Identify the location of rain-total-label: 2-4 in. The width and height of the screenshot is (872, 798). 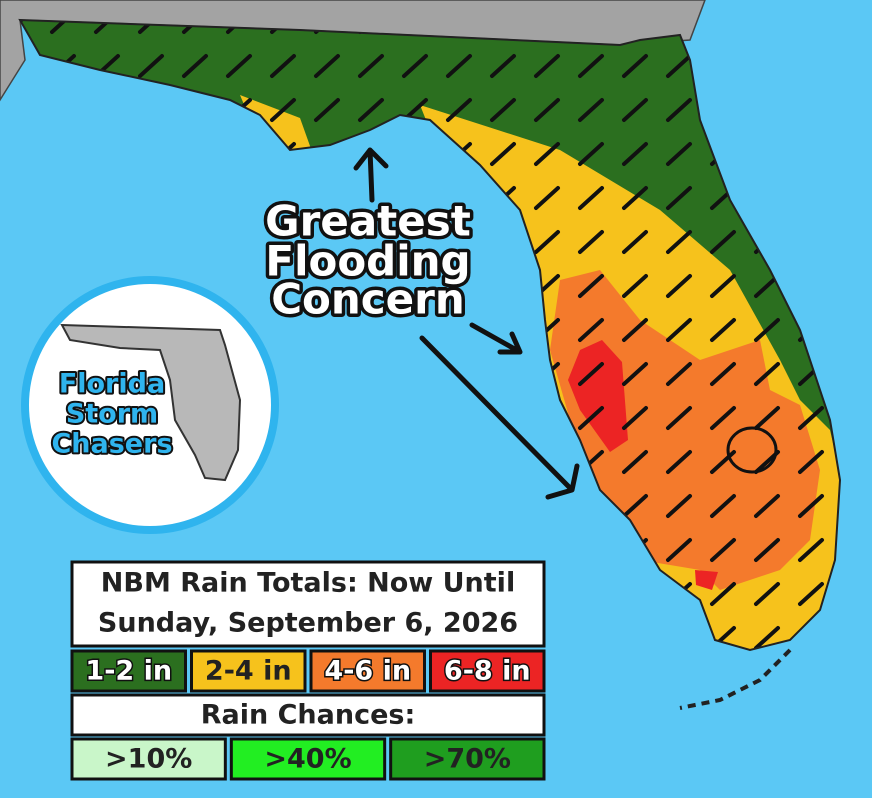
(248, 671).